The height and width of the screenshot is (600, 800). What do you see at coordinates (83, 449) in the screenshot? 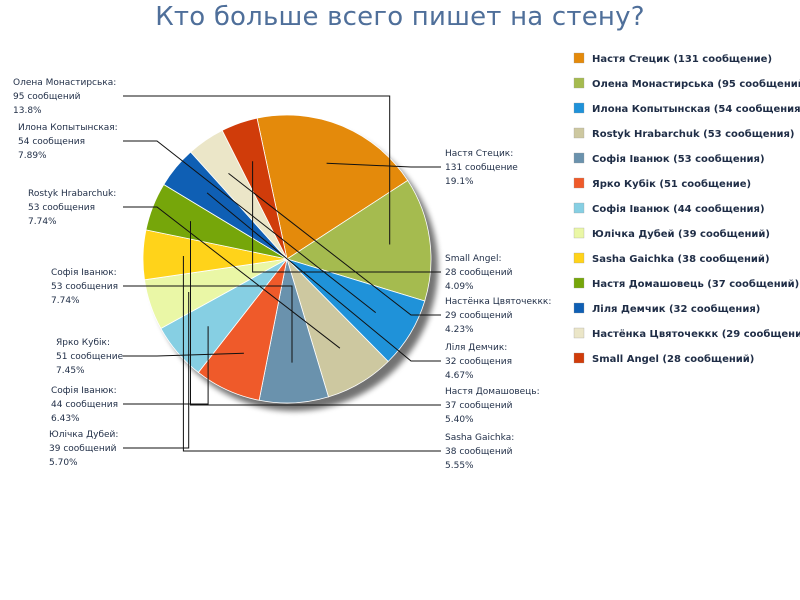
I see `slice-label-value: 39 сообщений` at bounding box center [83, 449].